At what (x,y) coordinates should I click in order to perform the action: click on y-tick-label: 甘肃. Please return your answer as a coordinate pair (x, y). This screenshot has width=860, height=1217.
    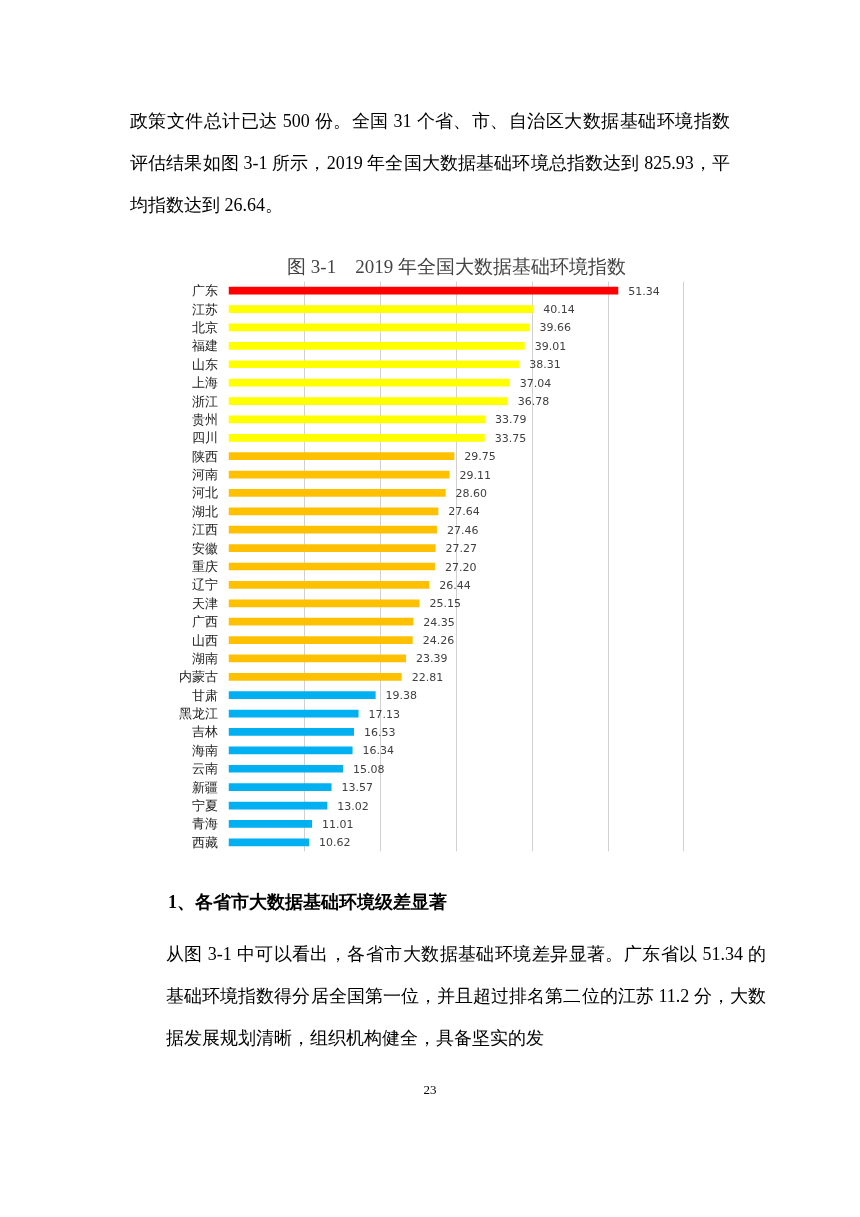
    Looking at the image, I should click on (204, 695).